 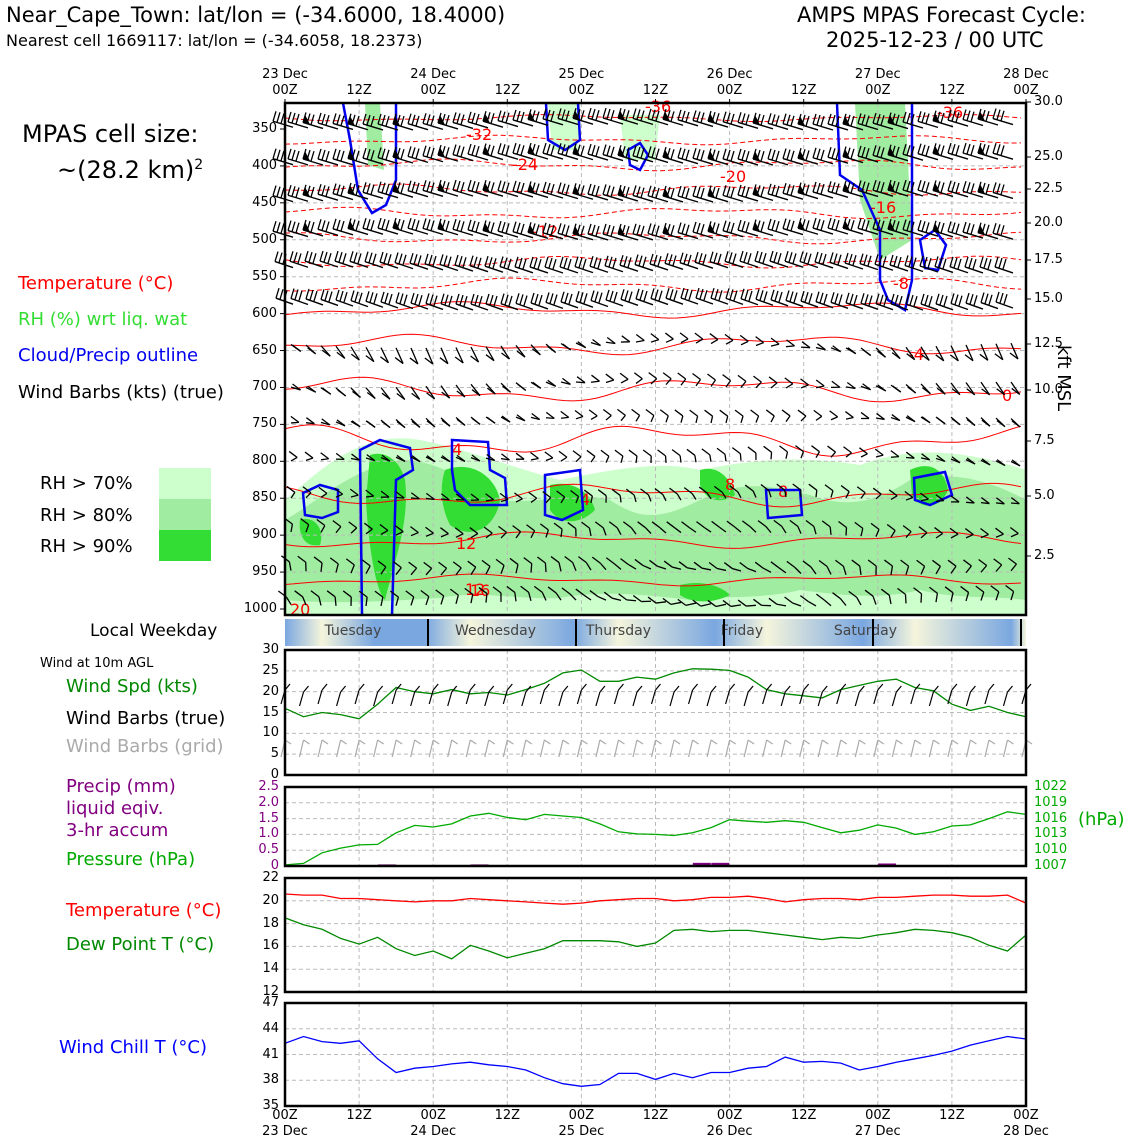 I want to click on wind-barb-flag, so click(x=486, y=227).